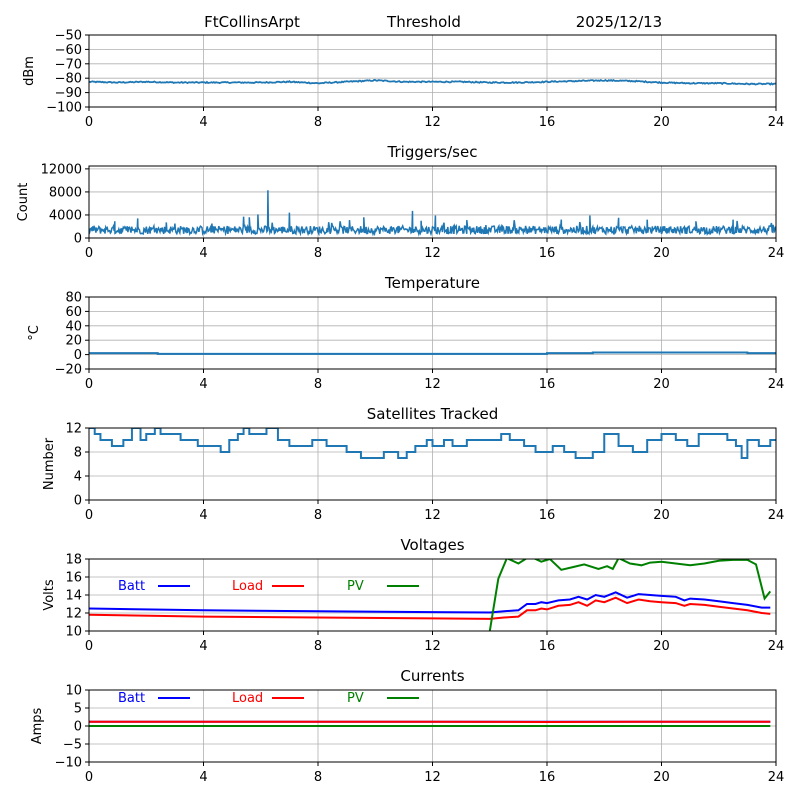 The height and width of the screenshot is (800, 800). I want to click on y-tick-label: 4, so click(78, 477).